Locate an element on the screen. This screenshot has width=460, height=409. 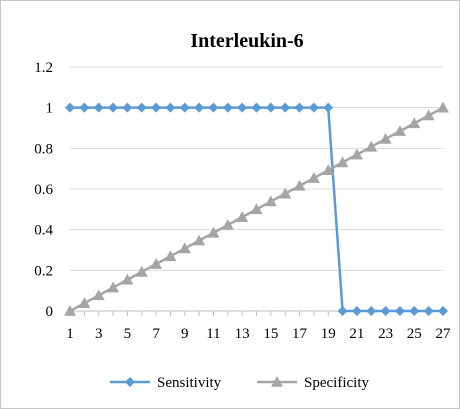
x-tick-label: 11 is located at coordinates (213, 334).